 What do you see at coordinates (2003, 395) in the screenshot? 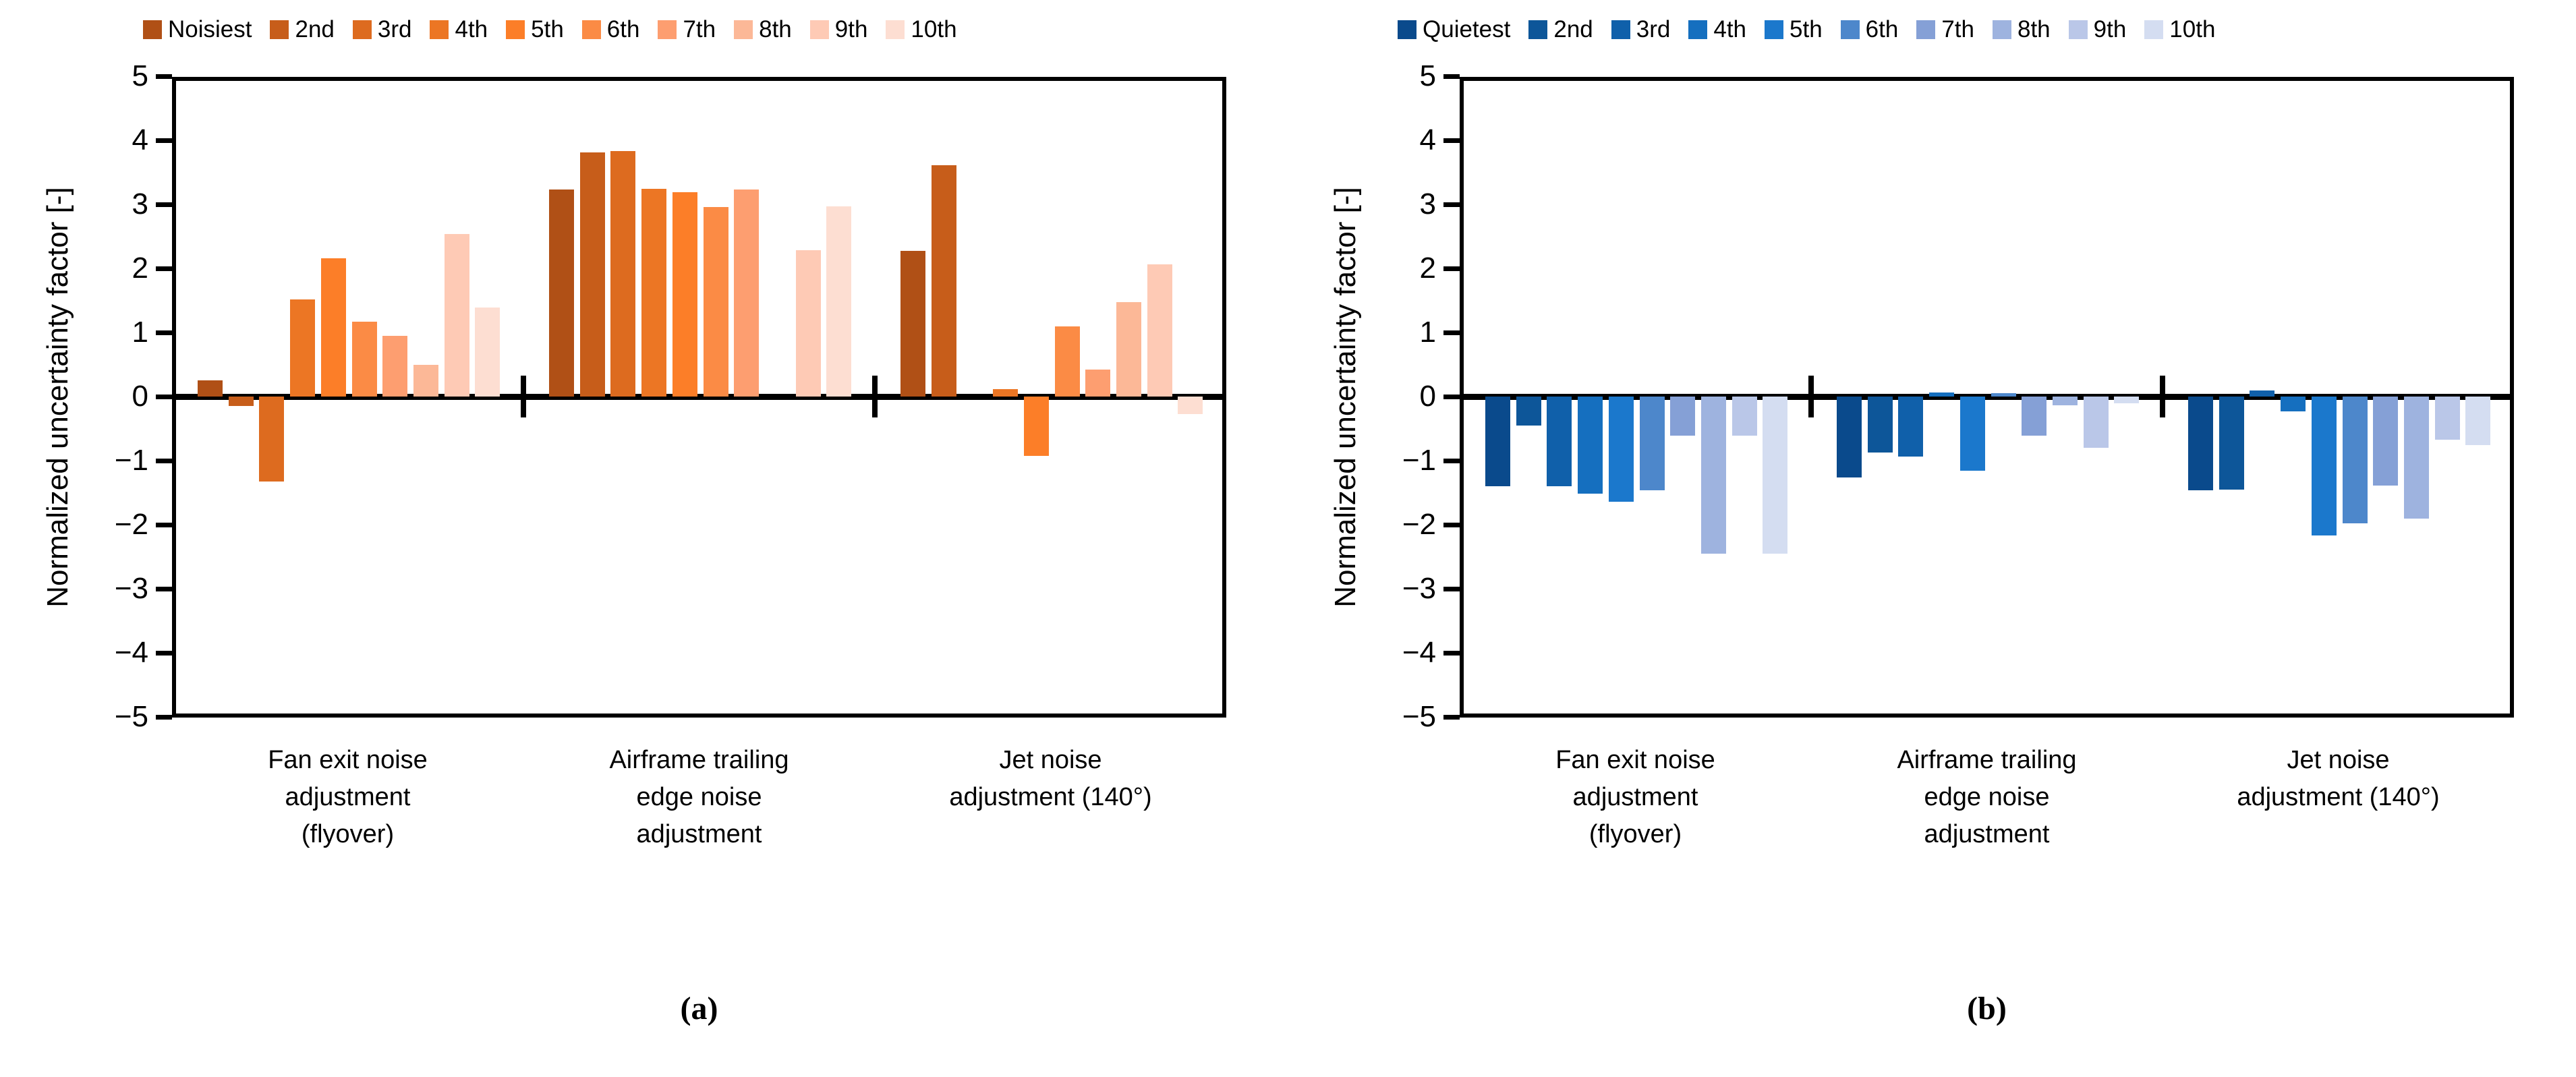
I see `bar-6th-group2` at bounding box center [2003, 395].